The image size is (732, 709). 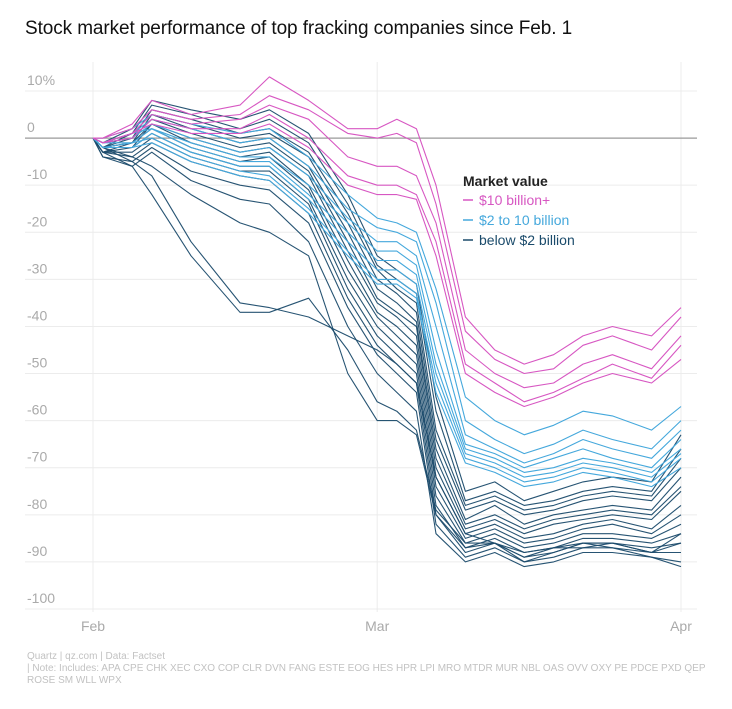 I want to click on legend-item-label: $2 to 10 billion, so click(x=524, y=220).